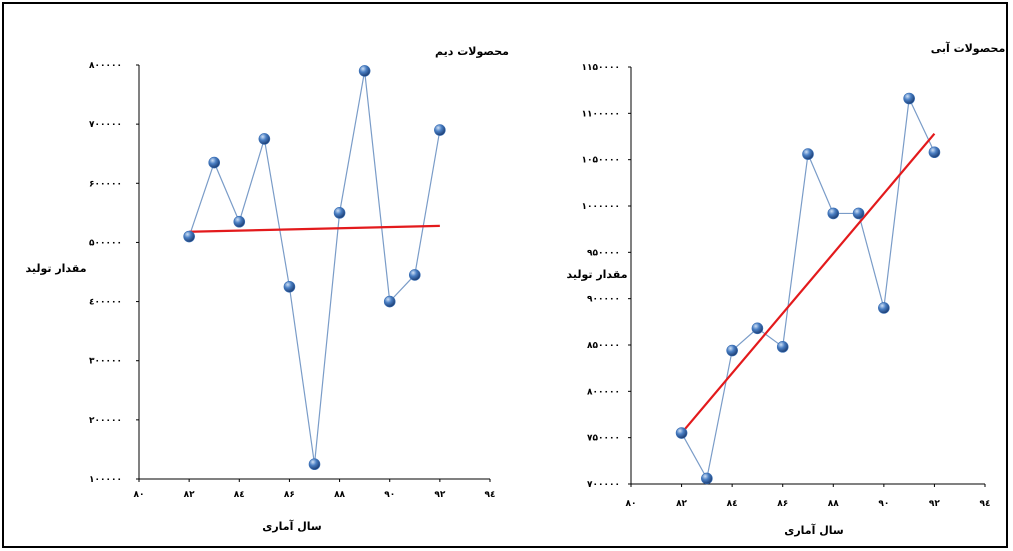  Describe the element at coordinates (968, 48) in the screenshot. I see `chart-title: محصولات آبی` at that location.